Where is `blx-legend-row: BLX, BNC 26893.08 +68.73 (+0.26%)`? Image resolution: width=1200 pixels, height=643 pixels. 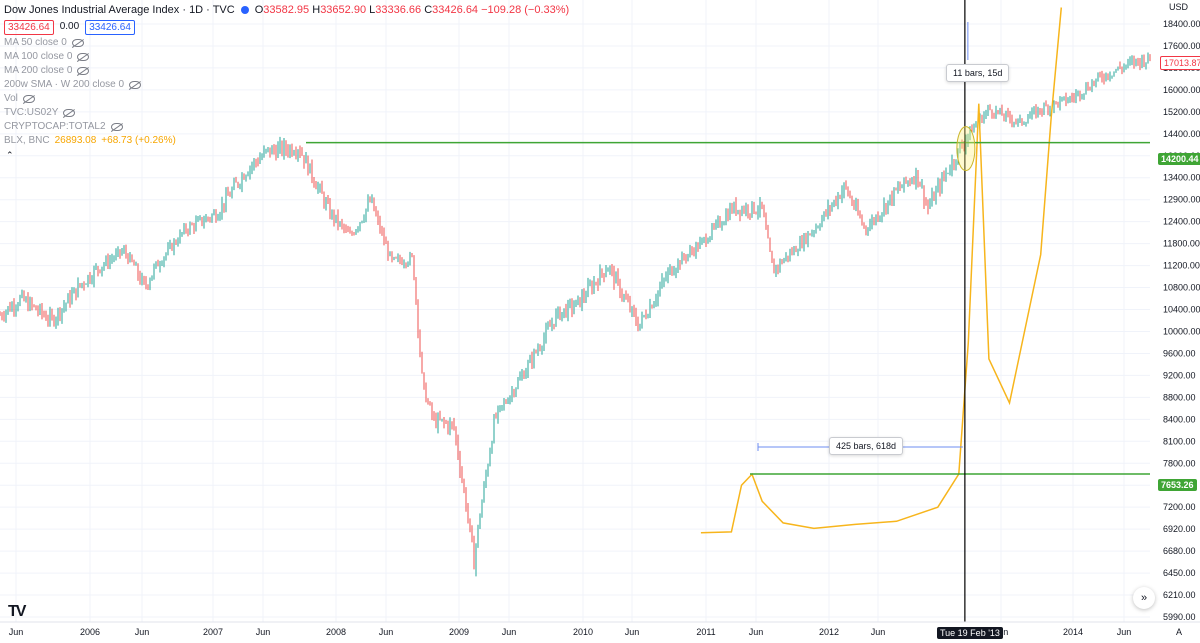
blx-legend-row: BLX, BNC 26893.08 +68.73 (+0.26%) is located at coordinates (90, 140).